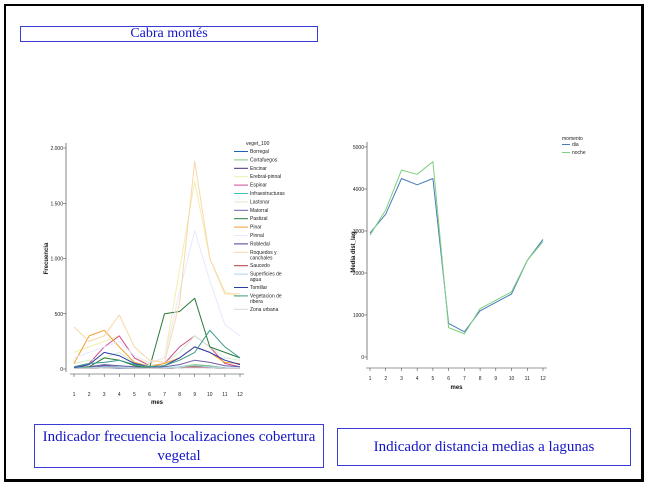 The width and height of the screenshot is (652, 490). Describe the element at coordinates (256, 228) in the screenshot. I see `chart1-legend-label: Pinar` at that location.